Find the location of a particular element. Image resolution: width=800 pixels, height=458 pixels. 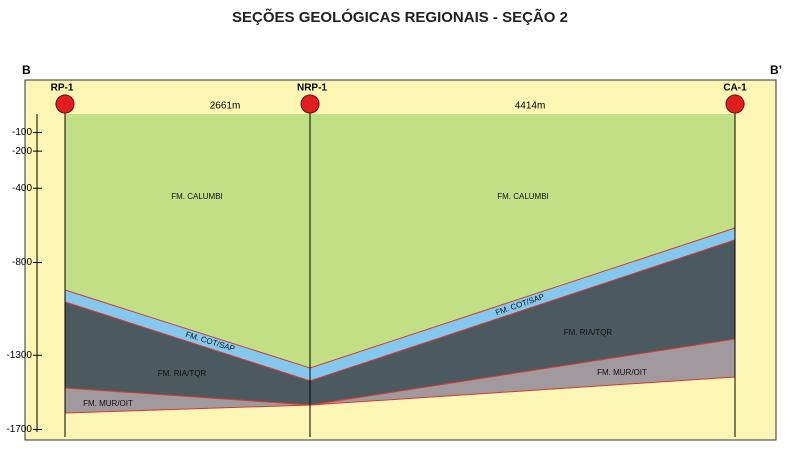

distance: 4414m is located at coordinates (530, 106).